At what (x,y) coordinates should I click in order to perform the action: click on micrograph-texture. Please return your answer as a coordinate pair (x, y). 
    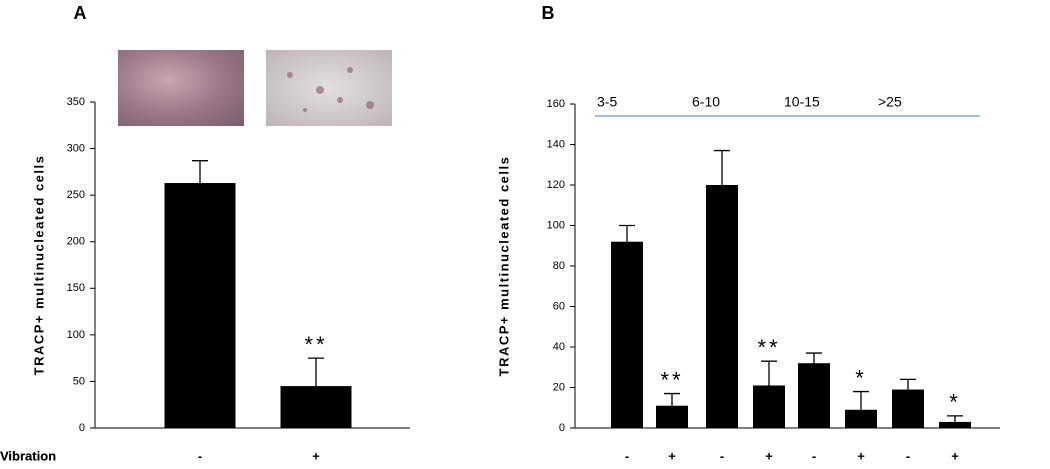
    Looking at the image, I should click on (330, 89).